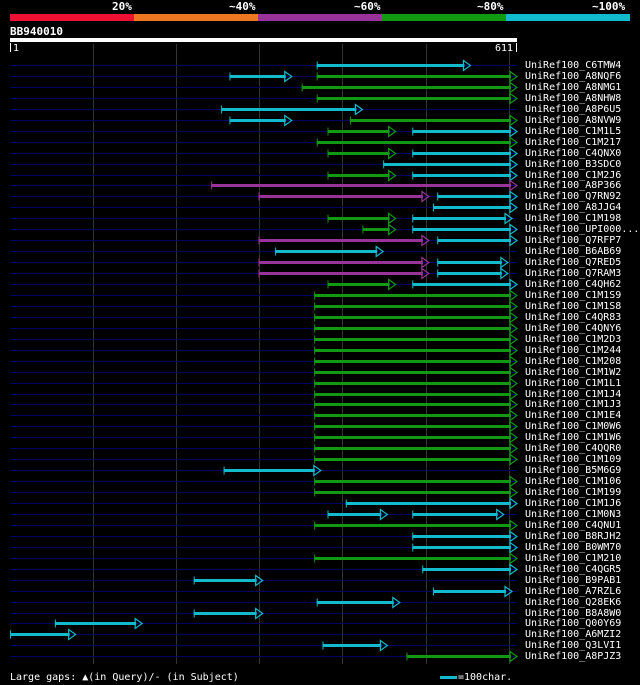 Image resolution: width=640 pixels, height=685 pixels. Describe the element at coordinates (573, 591) in the screenshot. I see `hit-label: UniRef100_A7RZL6` at that location.